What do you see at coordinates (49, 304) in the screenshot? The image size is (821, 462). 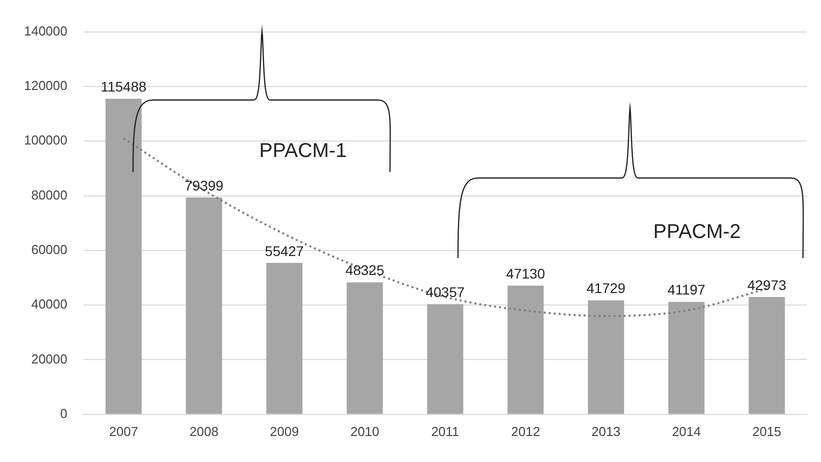 I see `y-tick-label: 40000` at bounding box center [49, 304].